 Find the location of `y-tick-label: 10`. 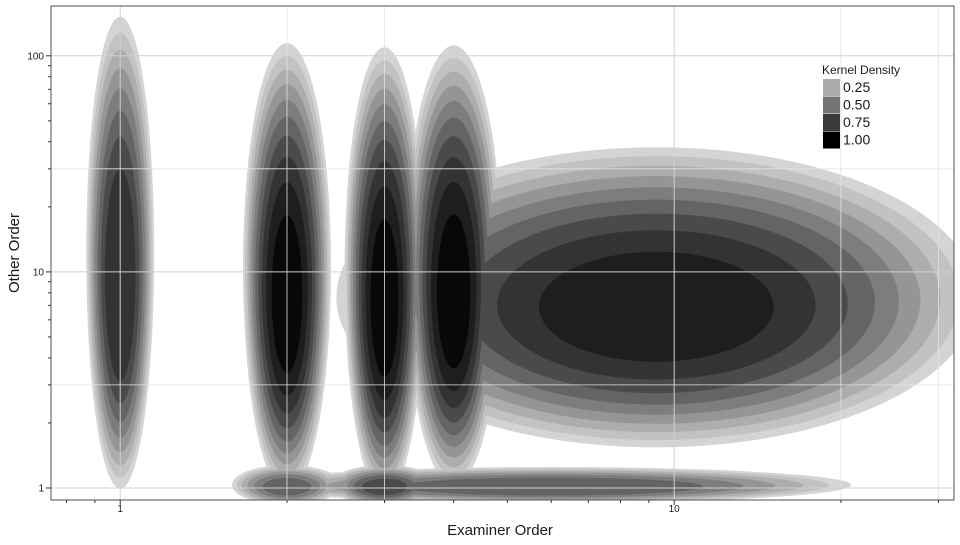

y-tick-label: 10 is located at coordinates (39, 272).